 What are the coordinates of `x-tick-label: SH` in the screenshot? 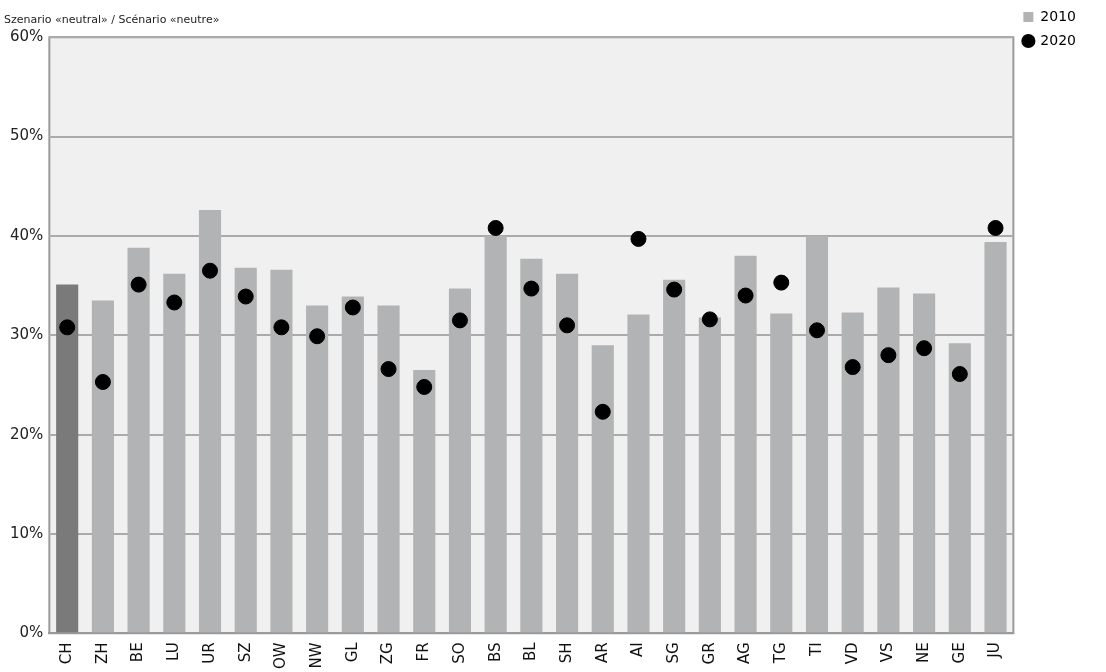 It's located at (565, 653).